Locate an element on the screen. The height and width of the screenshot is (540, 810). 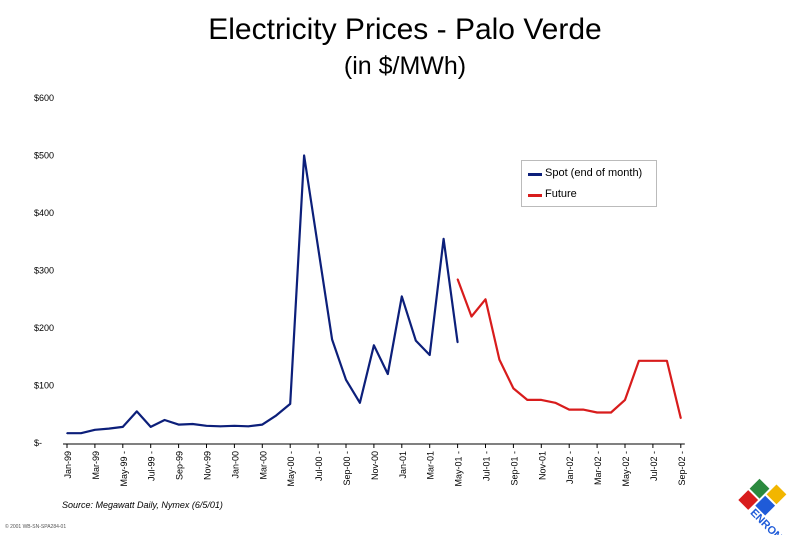
y-tick-label-3: $300 is located at coordinates (44, 271).